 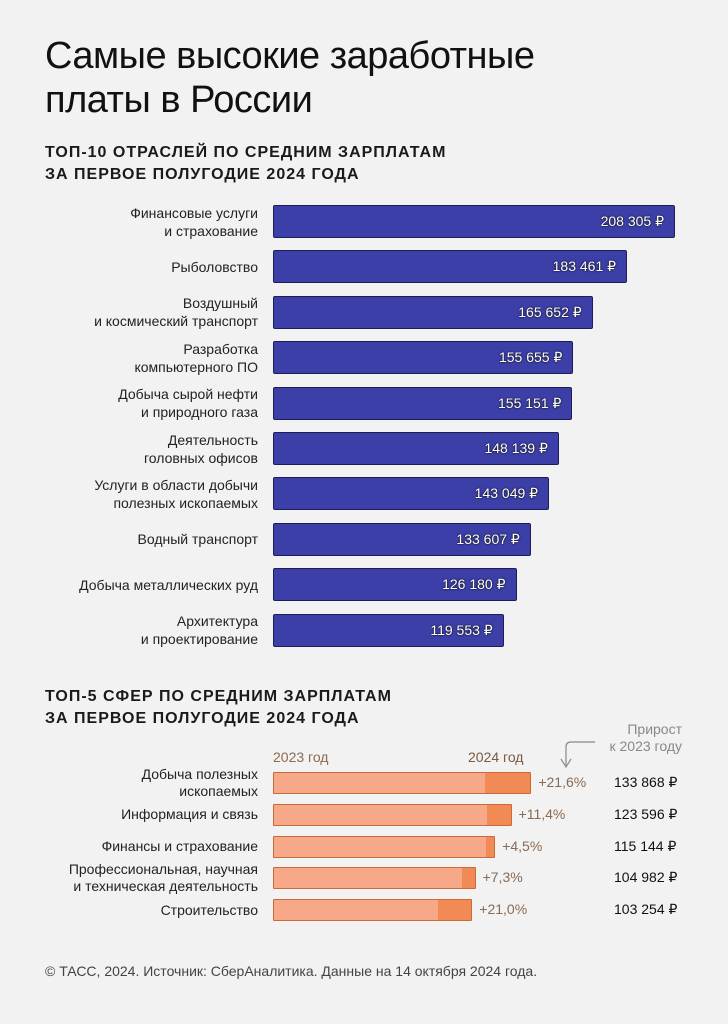 I want to click on bar: 143 049 ₽, so click(x=411, y=494).